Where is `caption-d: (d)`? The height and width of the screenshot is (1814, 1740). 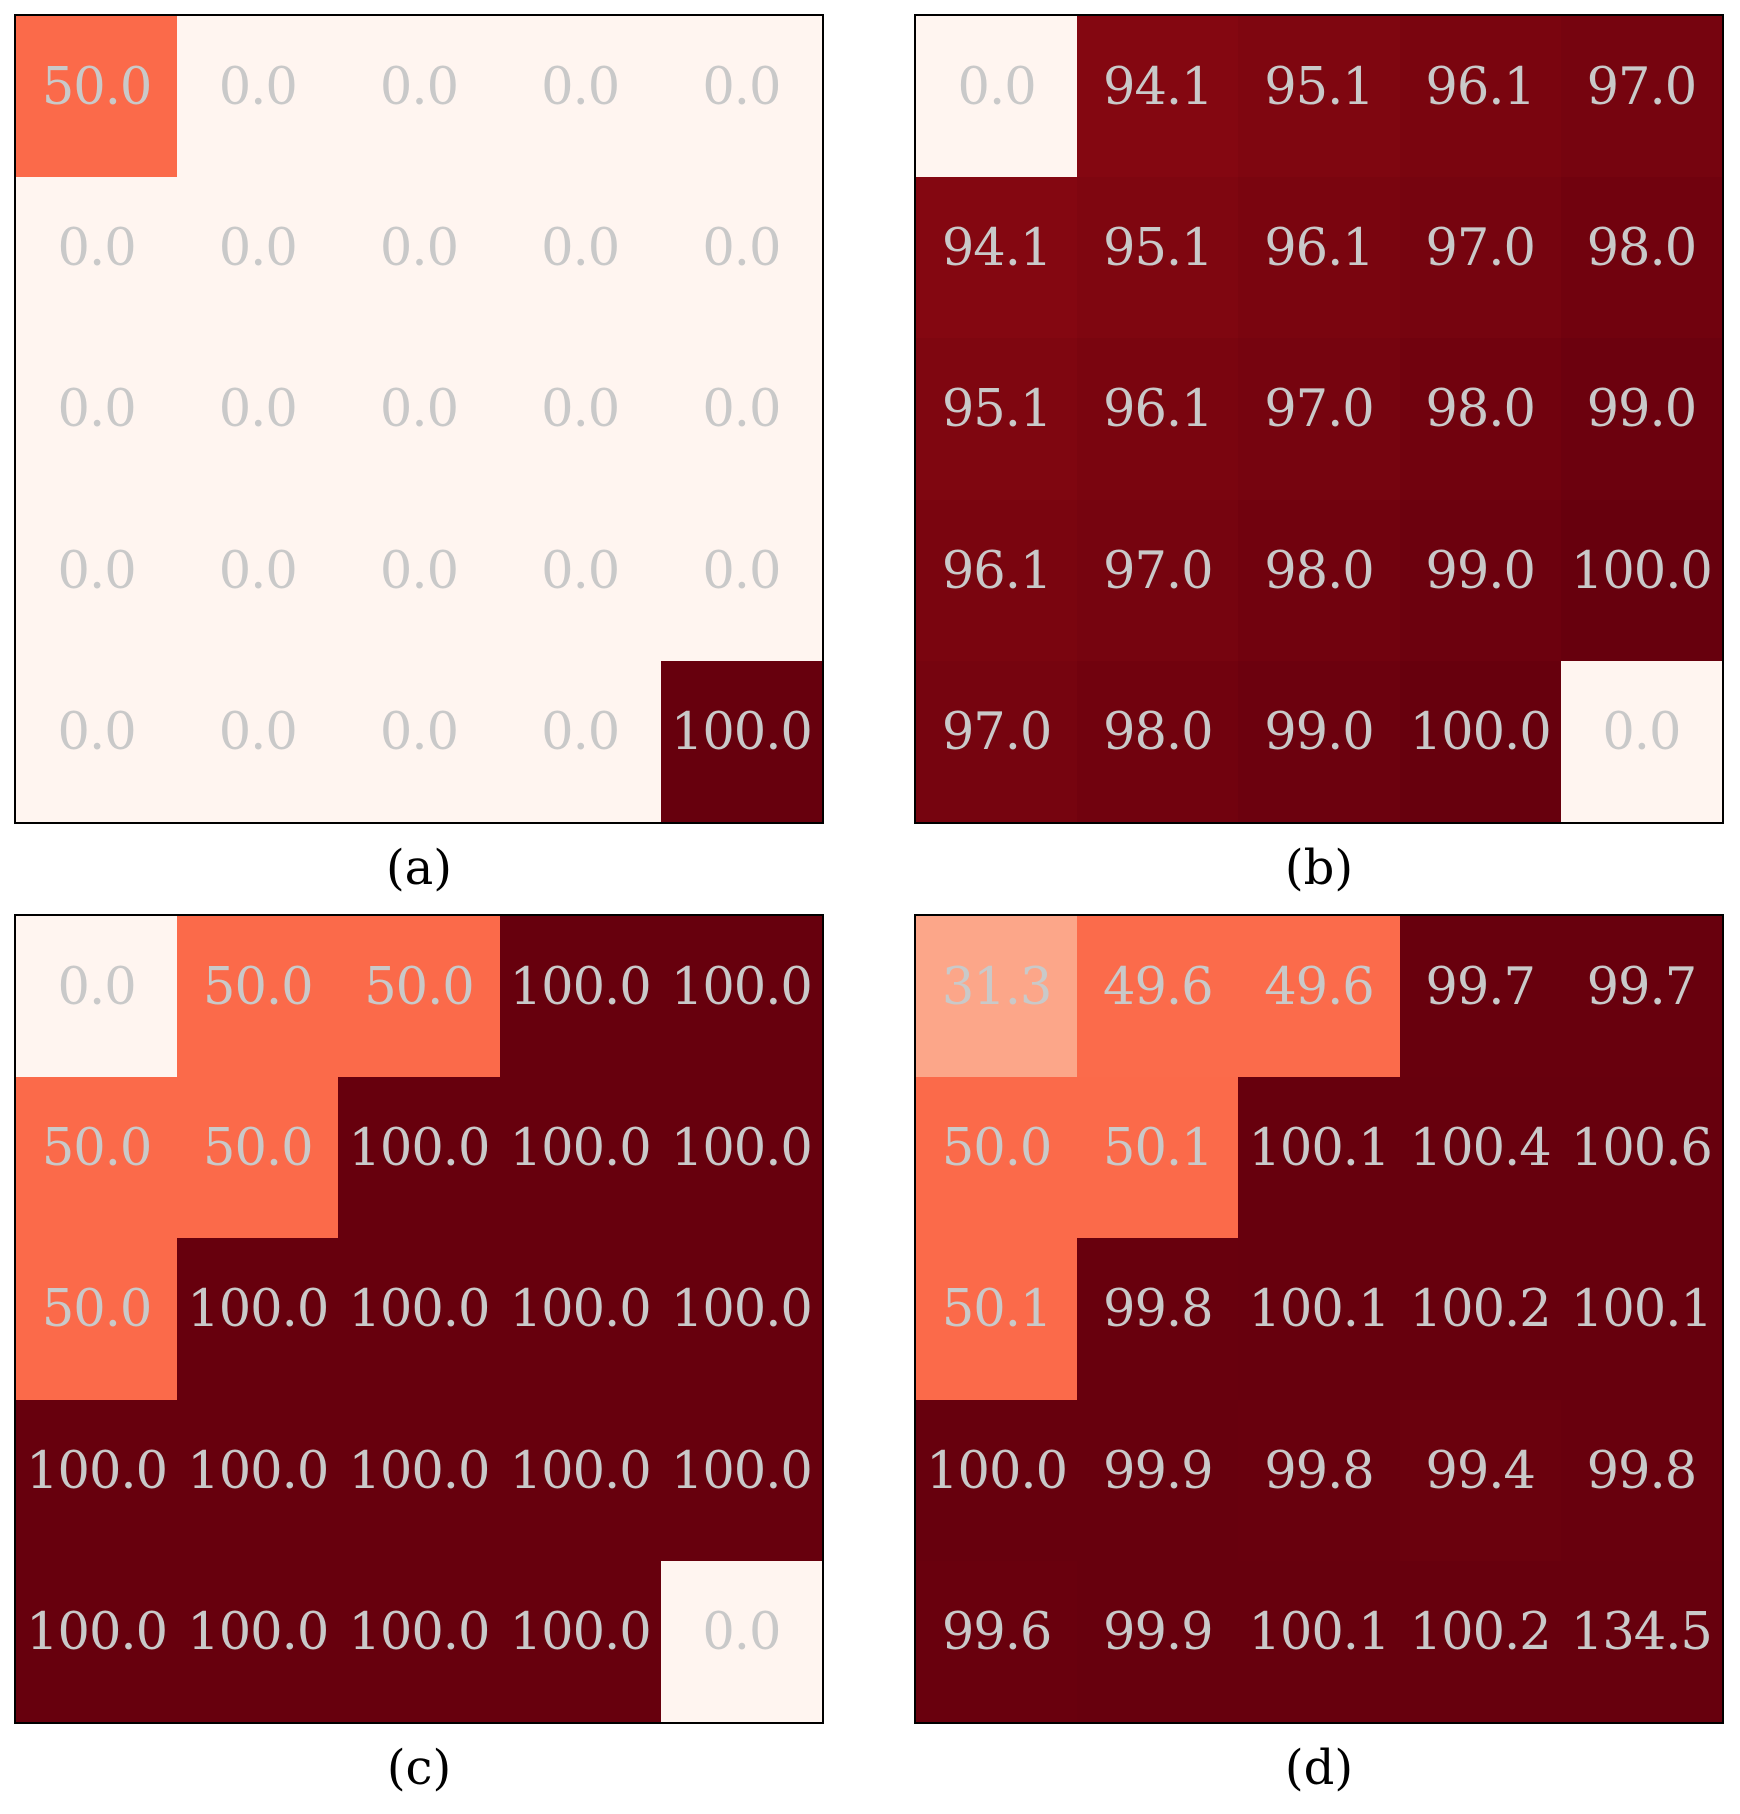 caption-d: (d) is located at coordinates (1319, 1768).